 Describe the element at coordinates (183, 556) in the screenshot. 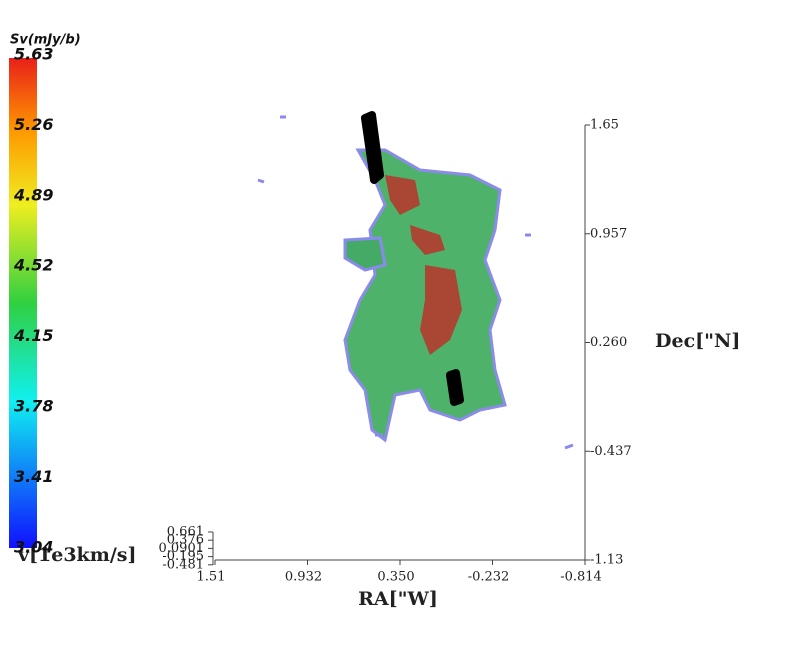

I see `v-tick-label: -0.195` at that location.